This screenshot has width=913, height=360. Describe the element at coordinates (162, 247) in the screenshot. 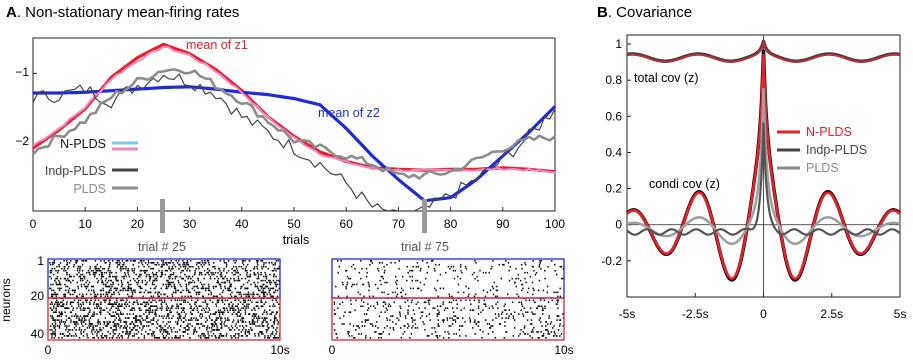

I see `trial-25-label: trial # 25` at that location.